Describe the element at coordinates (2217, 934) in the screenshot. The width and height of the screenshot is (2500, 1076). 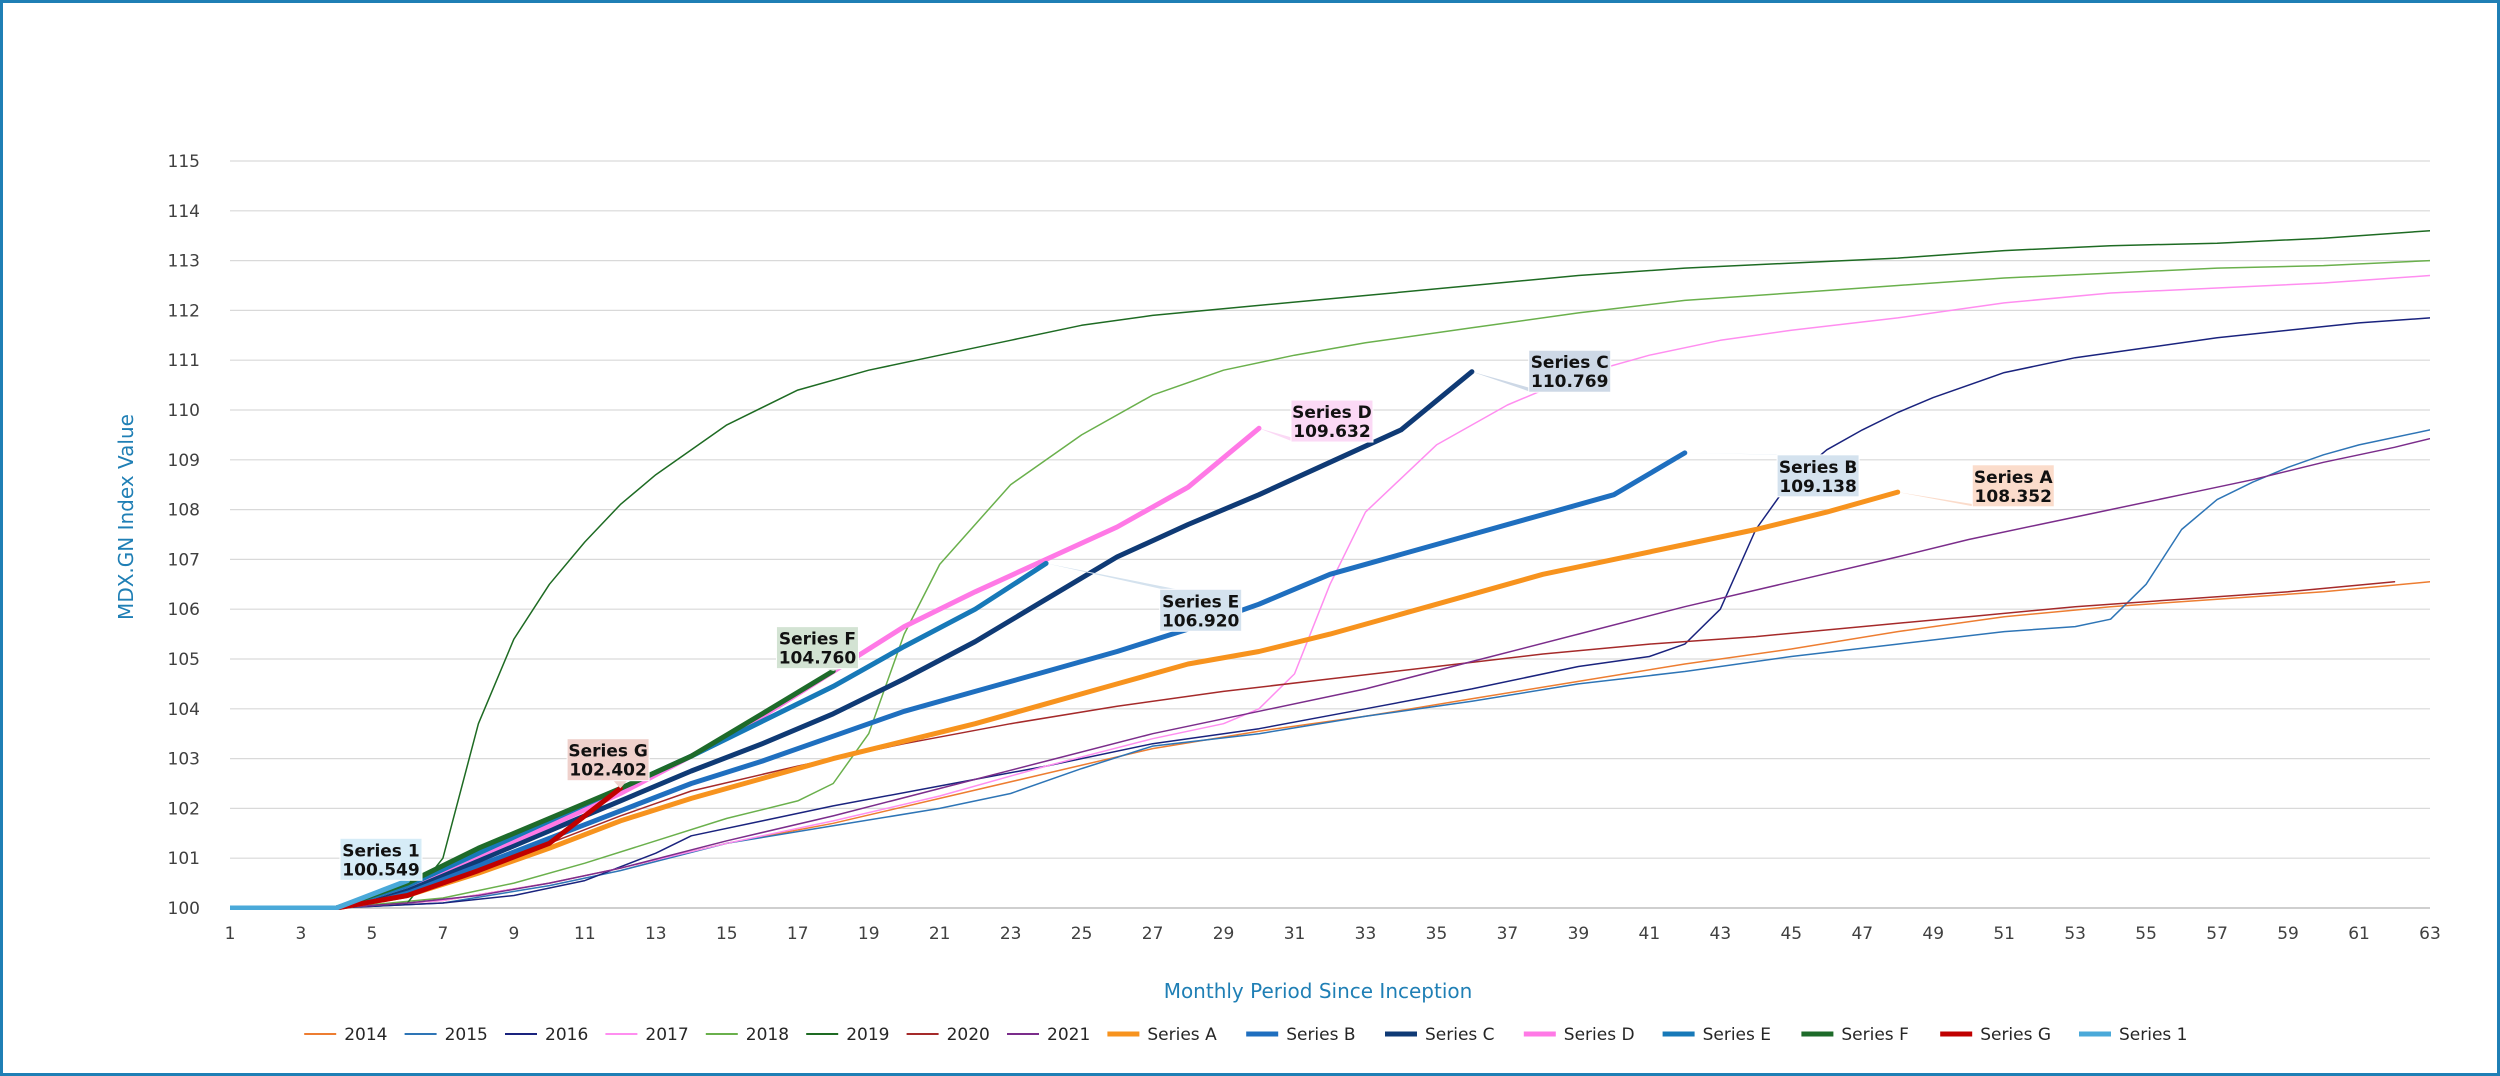
I see `x-tick-label: 57` at that location.